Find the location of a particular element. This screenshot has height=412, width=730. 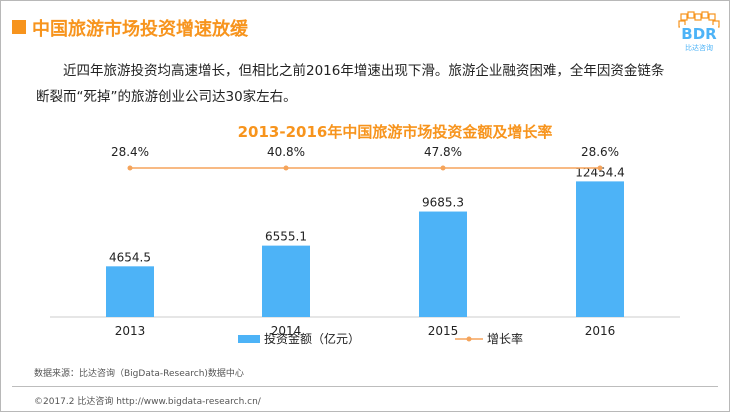

growth-rate-label: 47.8% is located at coordinates (443, 152).